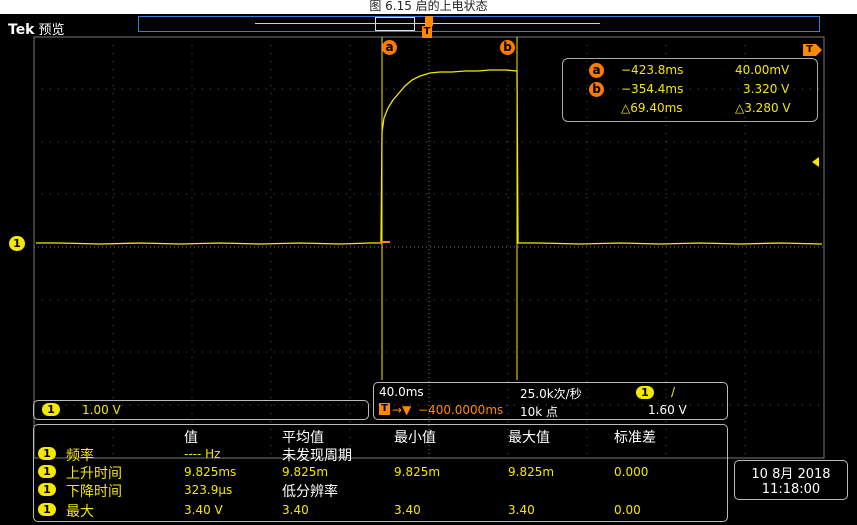  What do you see at coordinates (815, 162) in the screenshot?
I see `trigger-level-arrow-icon` at bounding box center [815, 162].